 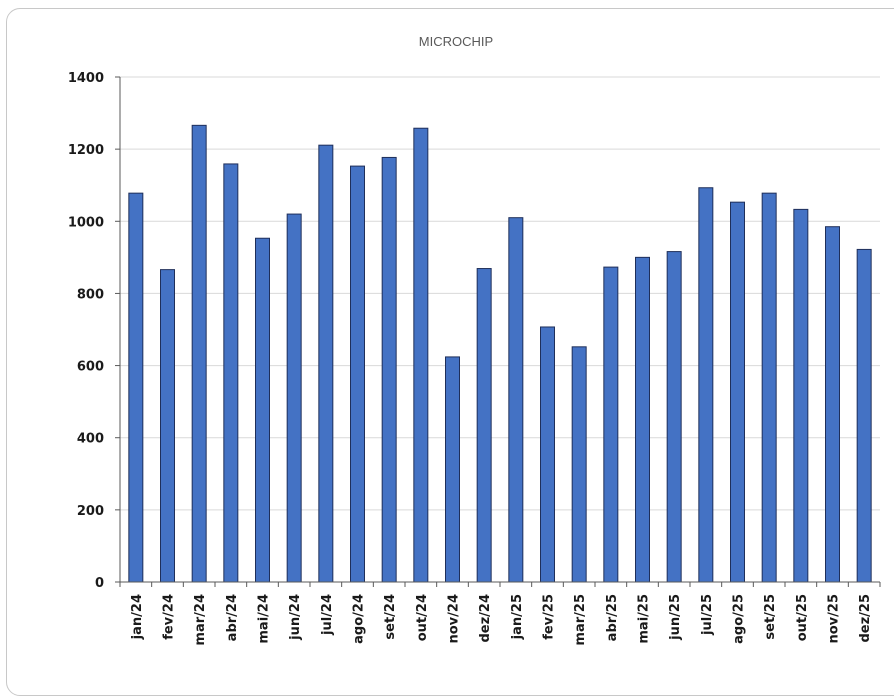 I want to click on y-tick-label: 800, so click(x=90, y=294).